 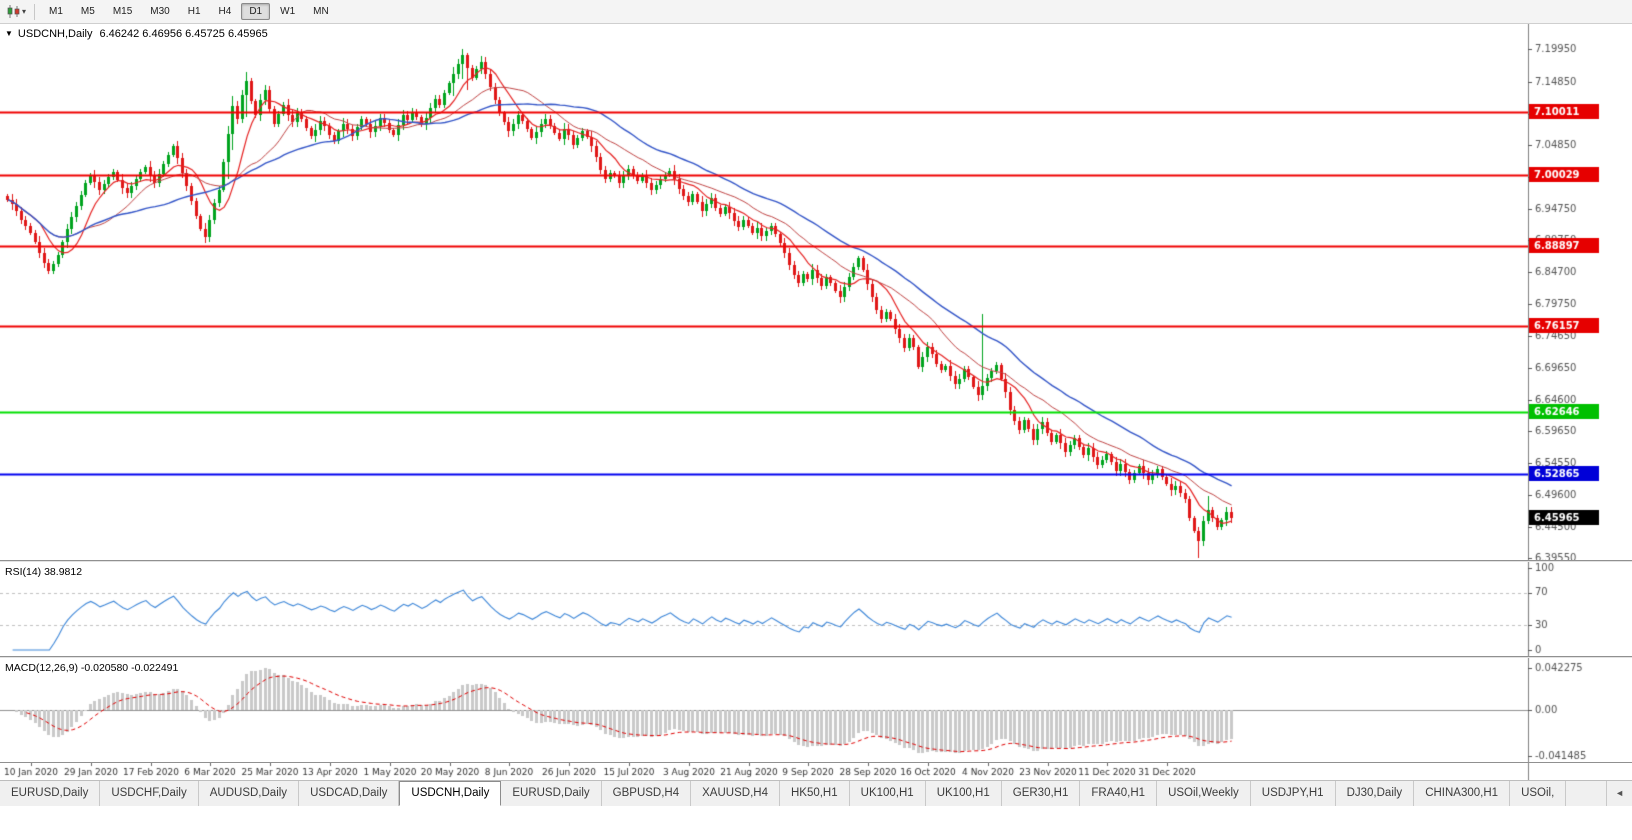 What do you see at coordinates (1619, 793) in the screenshot?
I see `tabs-scroll-left-button: ◄` at bounding box center [1619, 793].